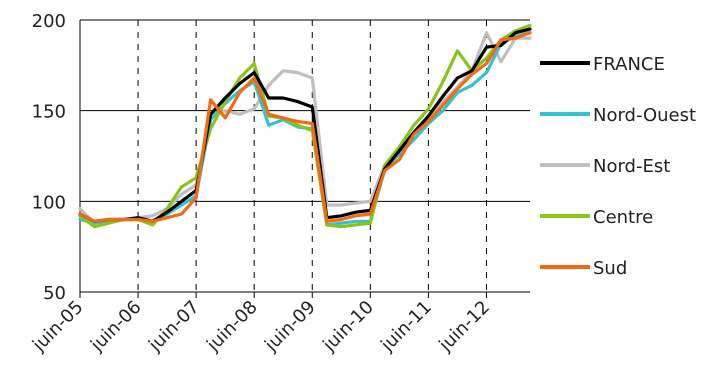  I want to click on x-tick-label: juin-05, so click(58, 327).